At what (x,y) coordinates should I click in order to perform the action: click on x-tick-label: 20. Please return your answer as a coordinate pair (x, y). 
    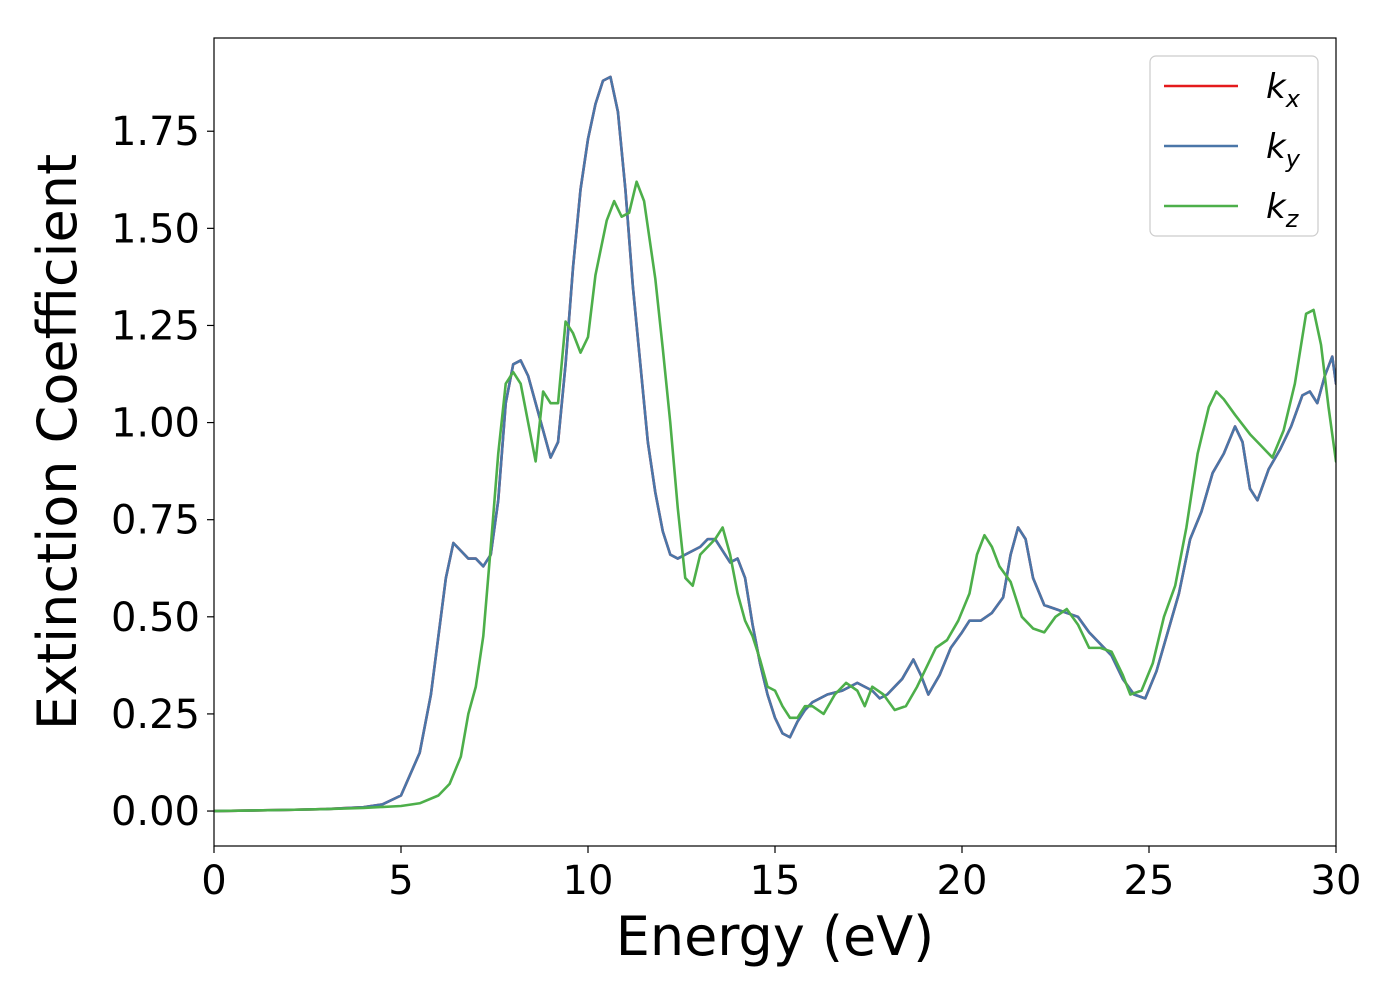
    Looking at the image, I should click on (962, 881).